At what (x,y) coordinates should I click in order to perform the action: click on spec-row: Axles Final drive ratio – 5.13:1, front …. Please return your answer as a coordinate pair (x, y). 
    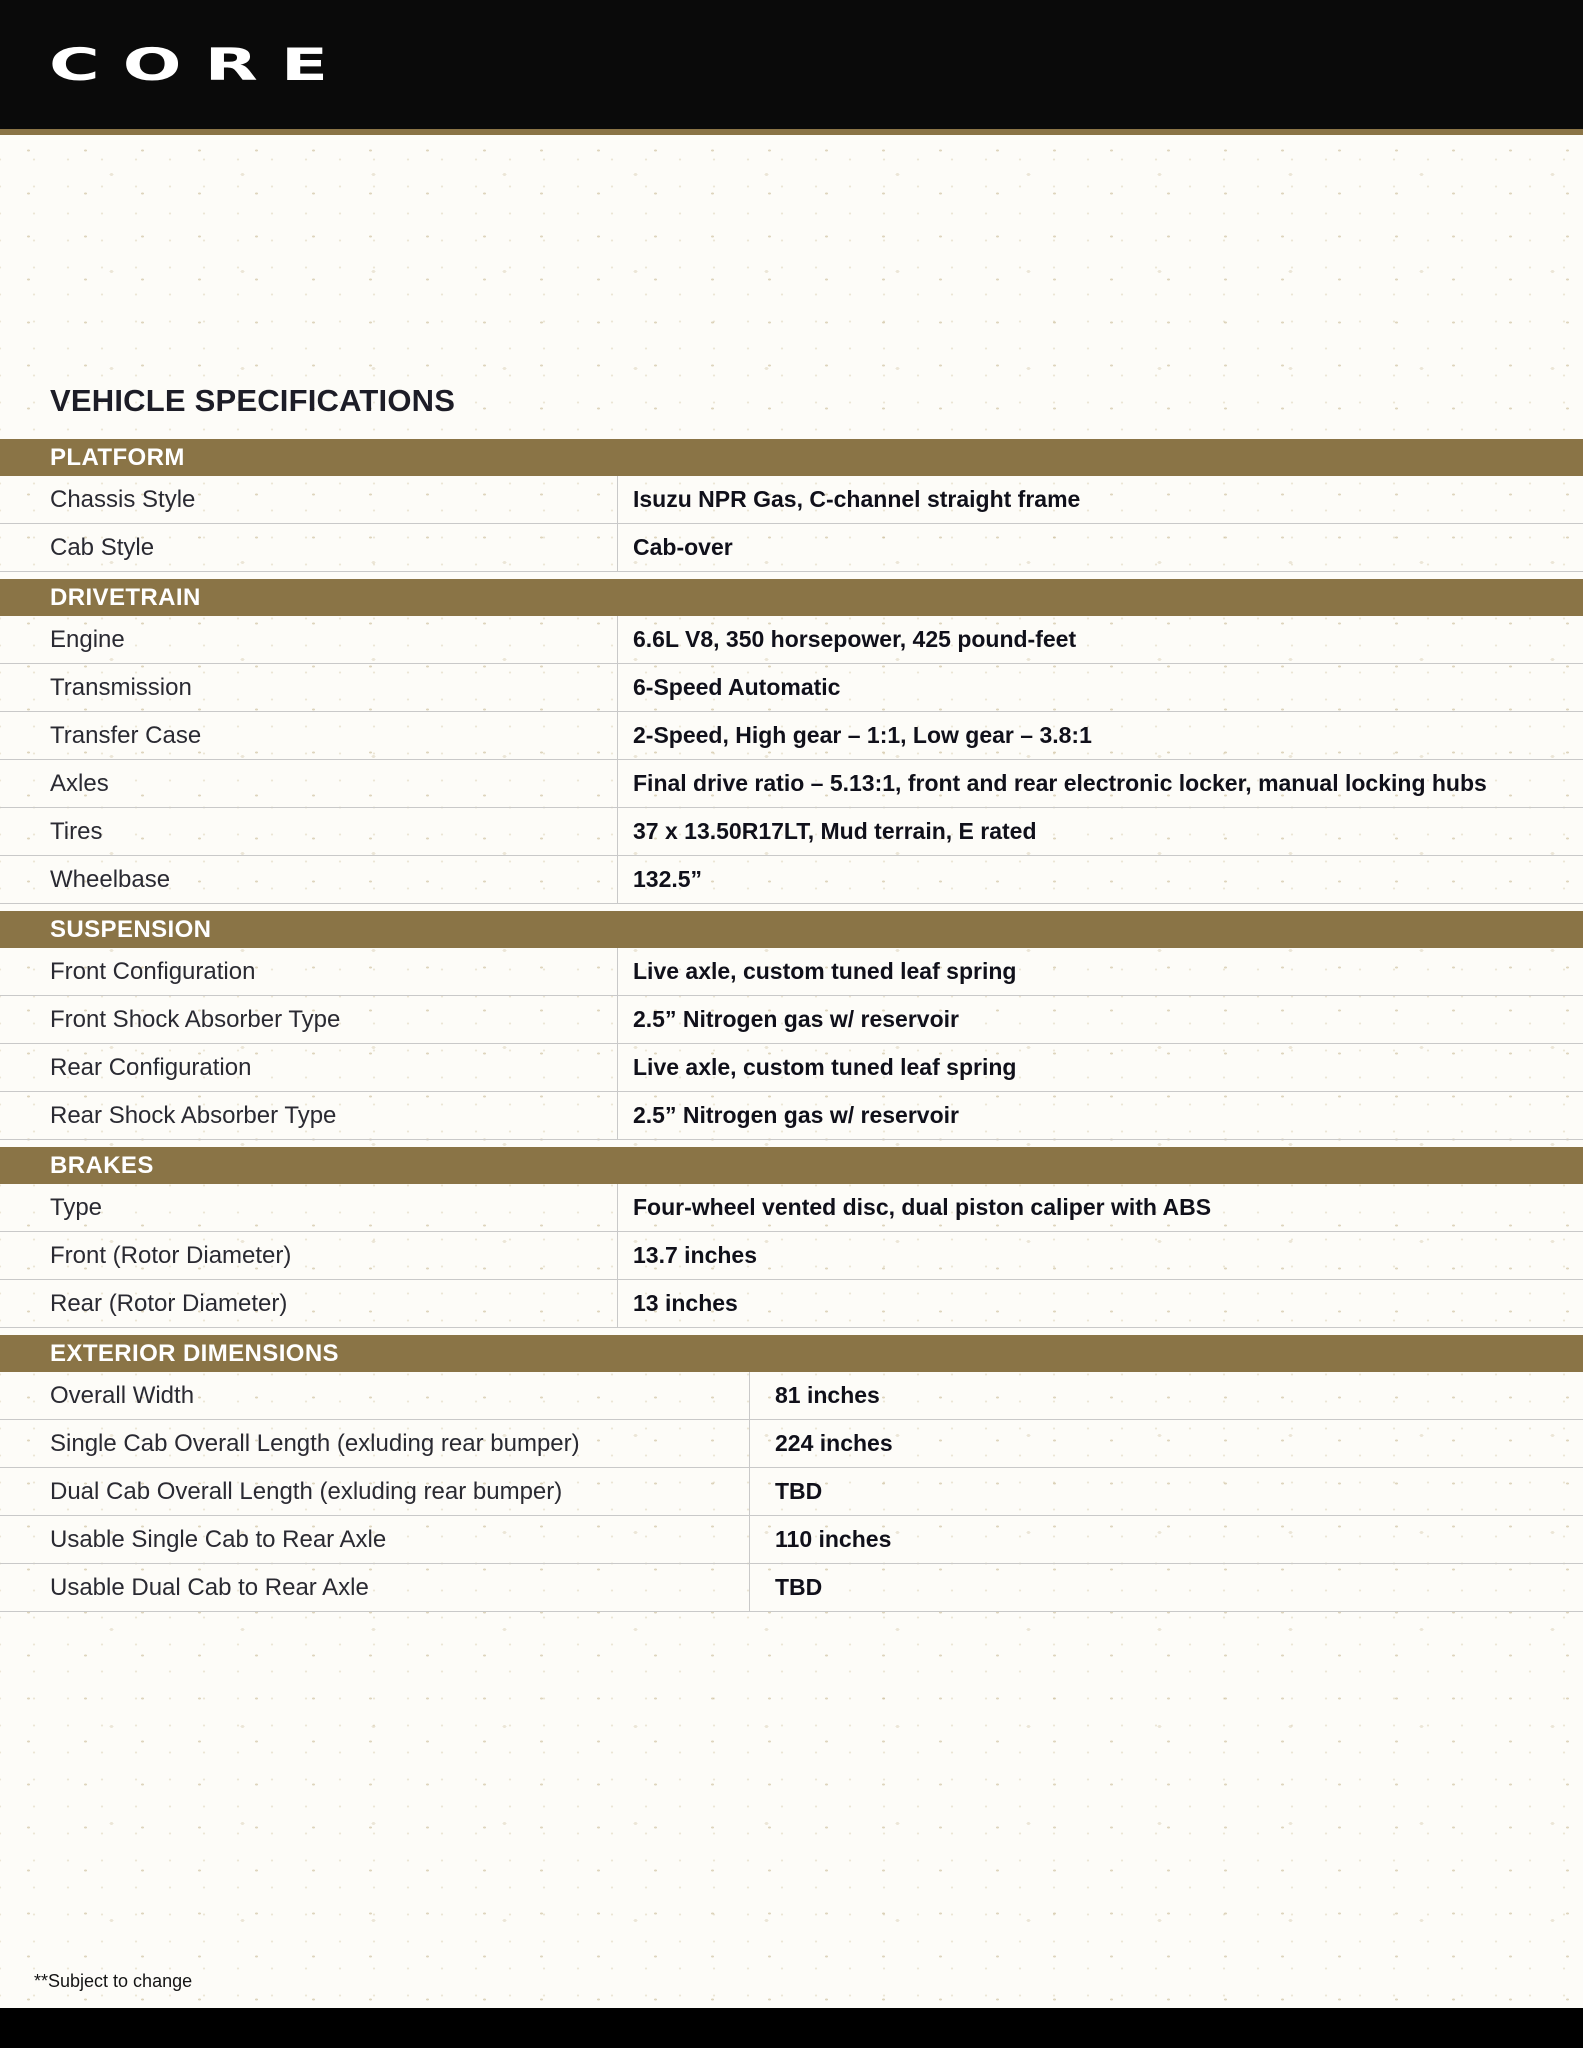
    Looking at the image, I should click on (791, 784).